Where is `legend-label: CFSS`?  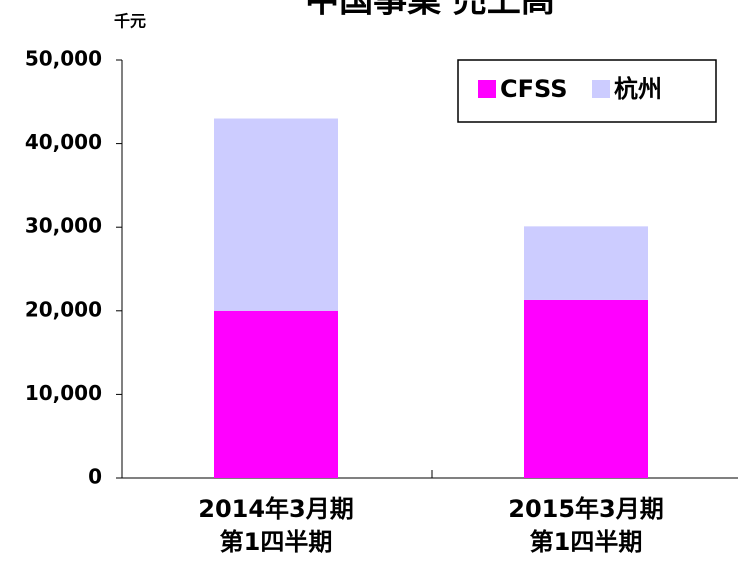
legend-label: CFSS is located at coordinates (534, 89).